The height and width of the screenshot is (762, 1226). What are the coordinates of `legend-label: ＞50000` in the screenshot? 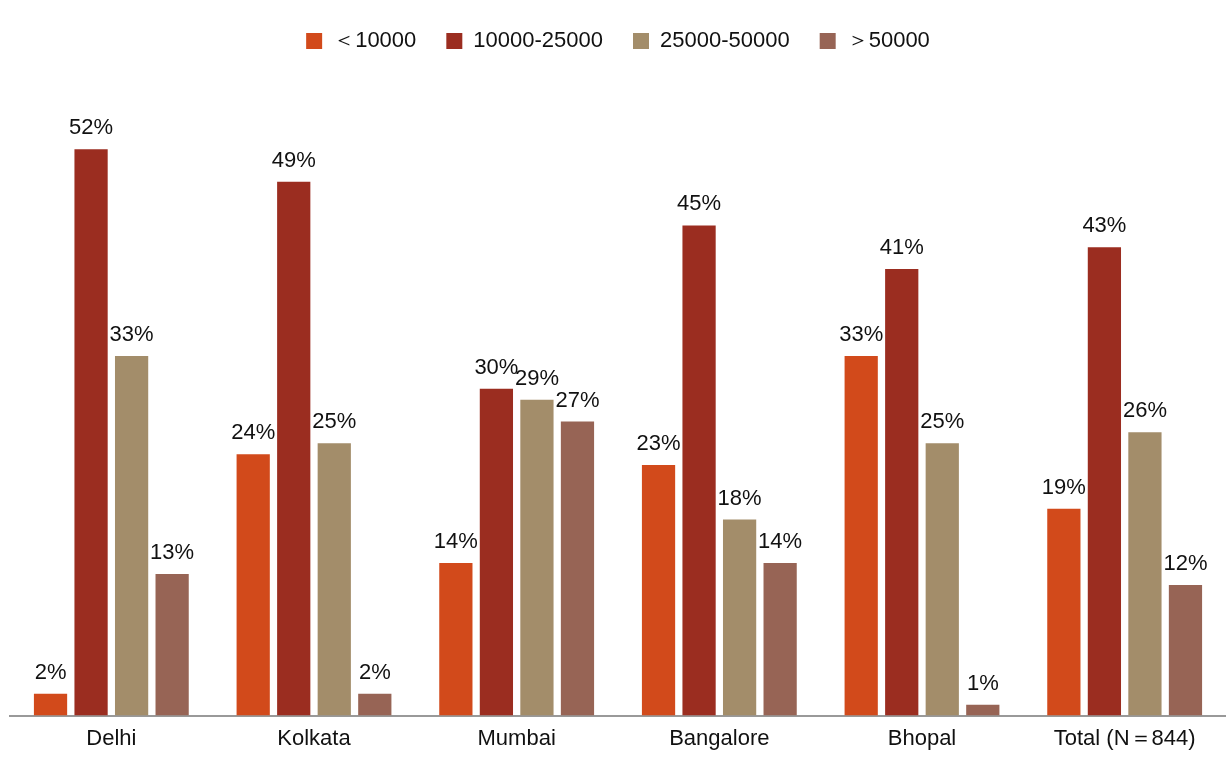 It's located at (888, 40).